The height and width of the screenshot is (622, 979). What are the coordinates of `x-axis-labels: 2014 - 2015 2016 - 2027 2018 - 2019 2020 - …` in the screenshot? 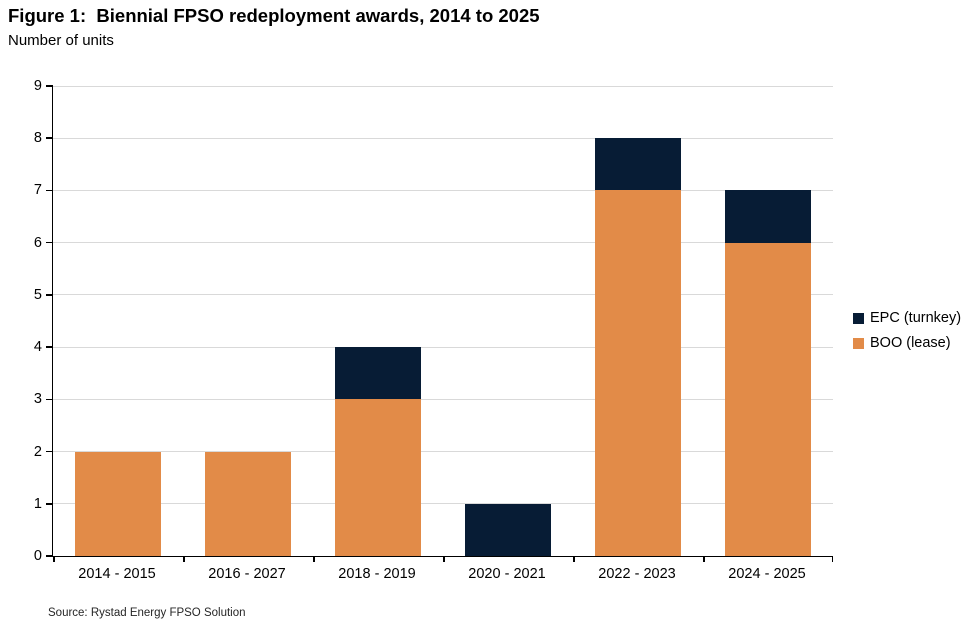 It's located at (442, 576).